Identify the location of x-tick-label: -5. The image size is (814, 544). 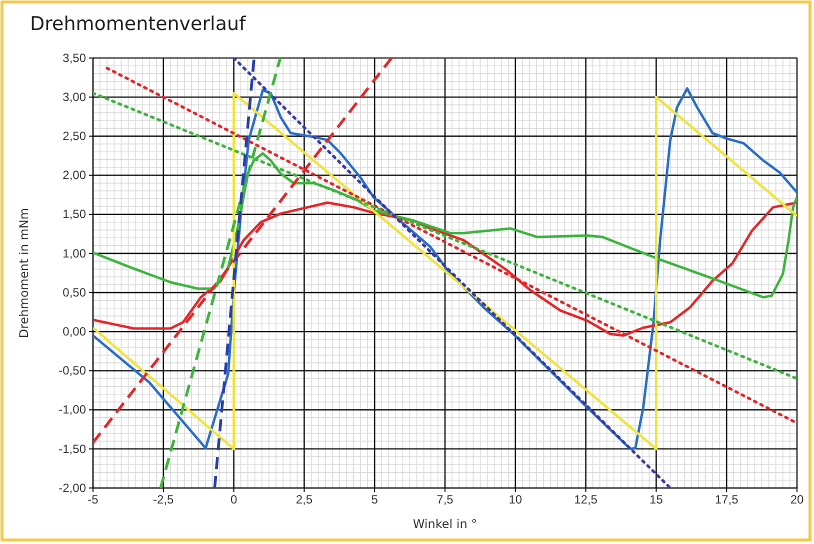
(93, 499).